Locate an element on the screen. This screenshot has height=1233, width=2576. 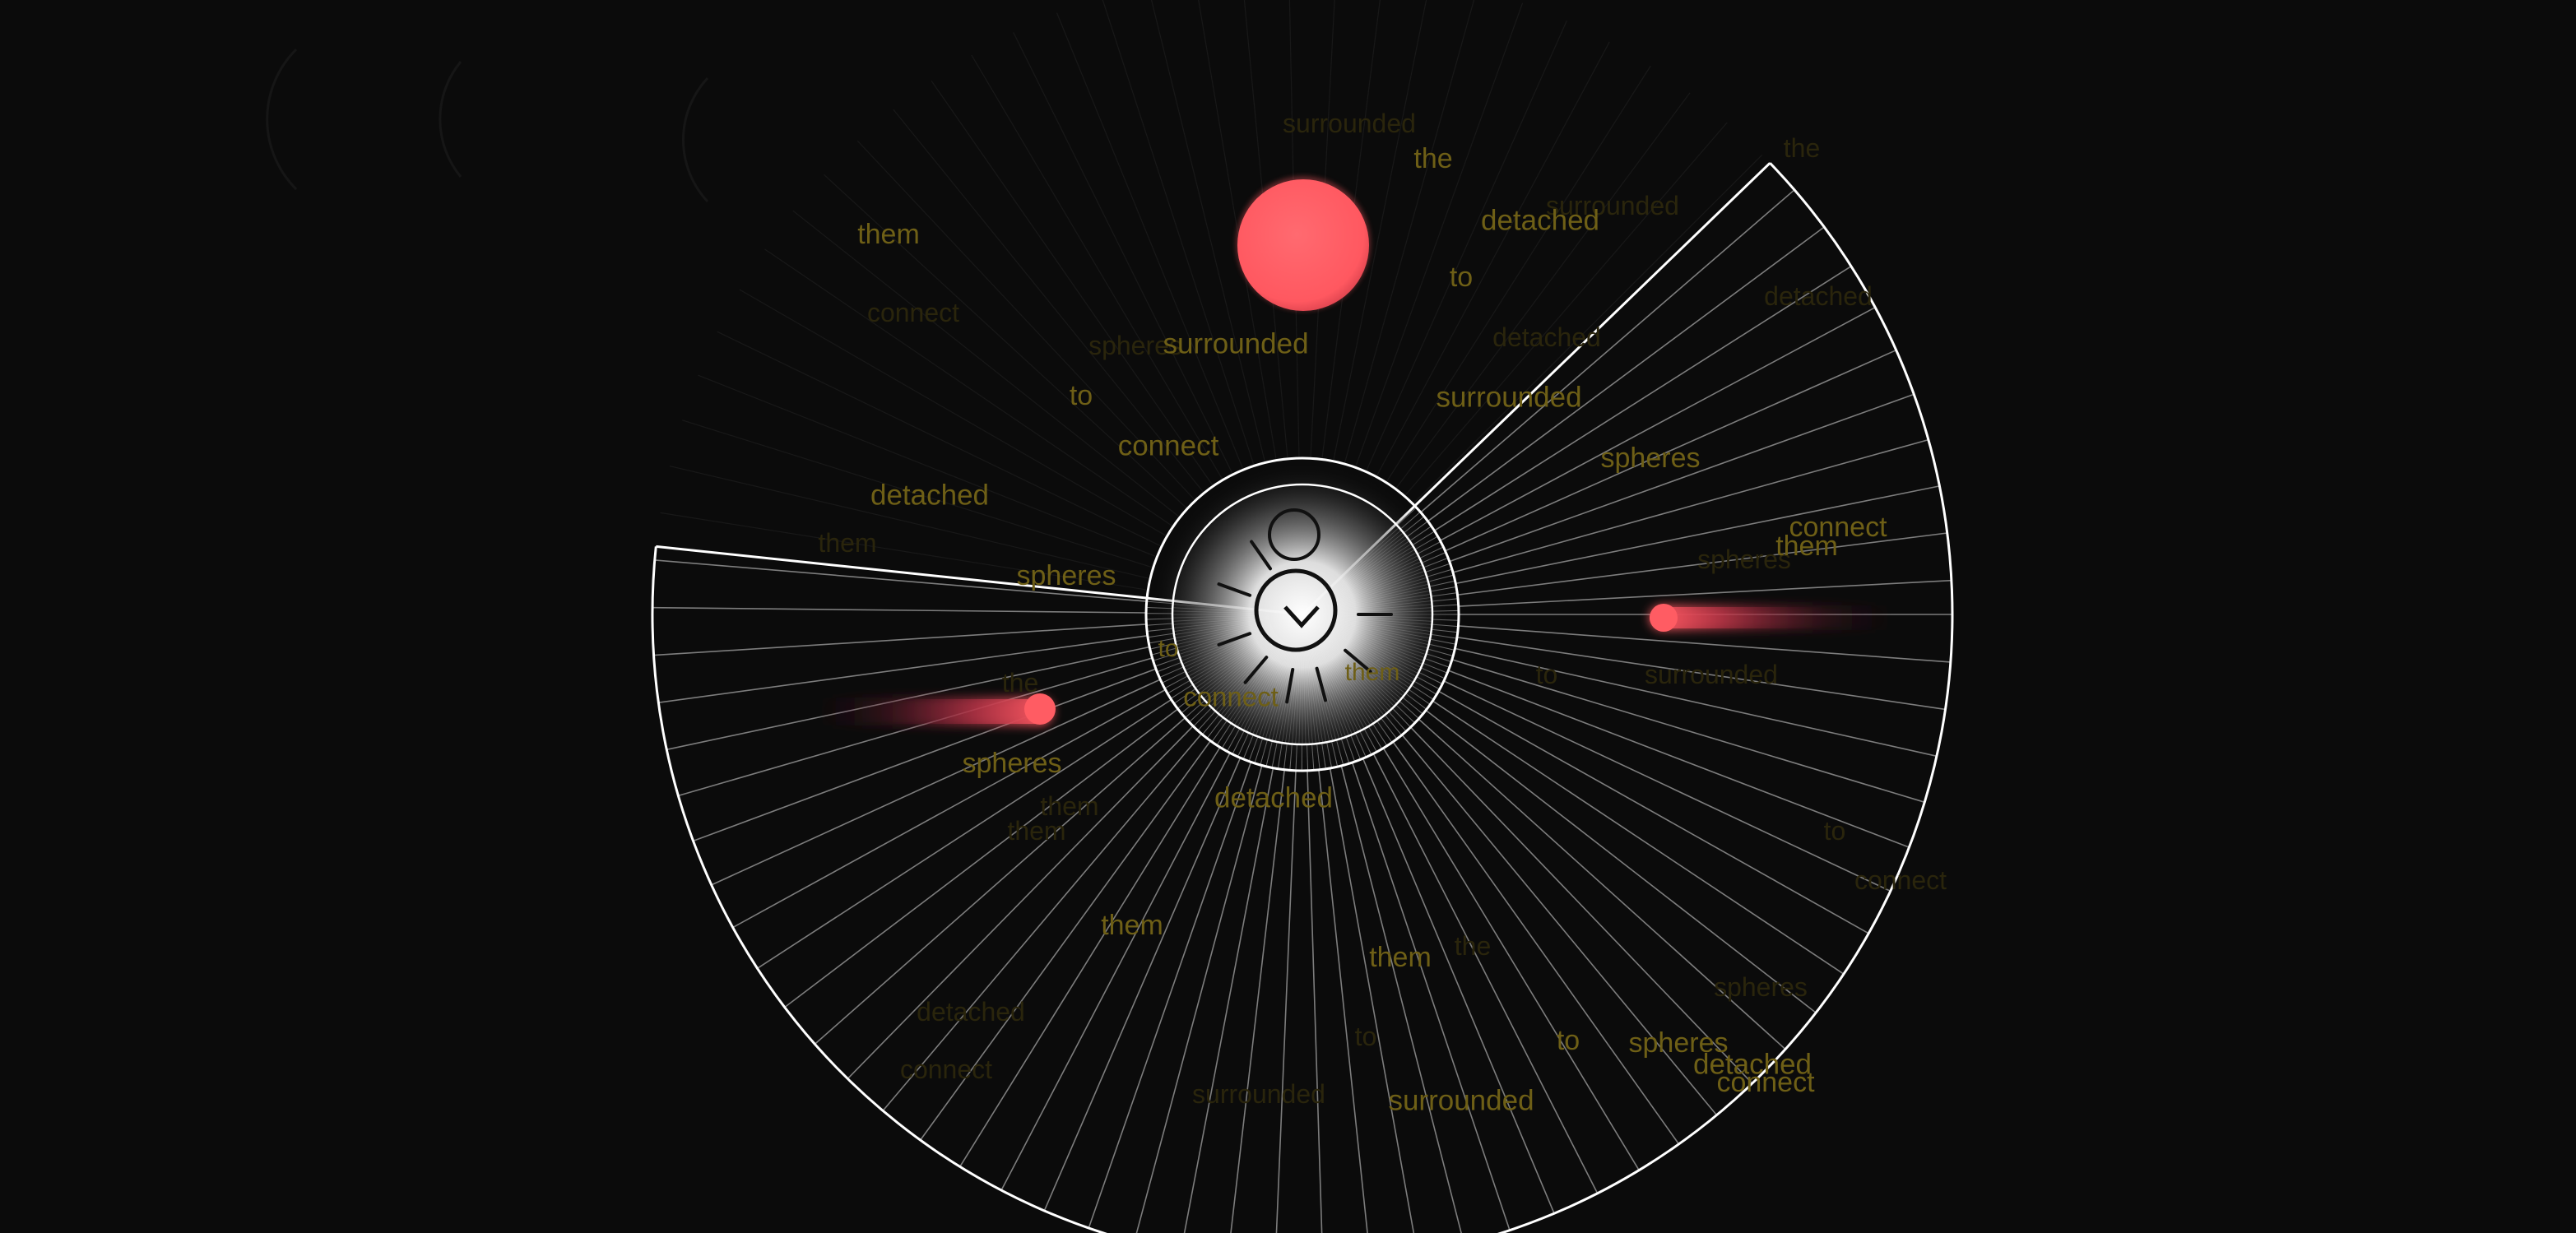
chevron-down-icon is located at coordinates (1301, 616).